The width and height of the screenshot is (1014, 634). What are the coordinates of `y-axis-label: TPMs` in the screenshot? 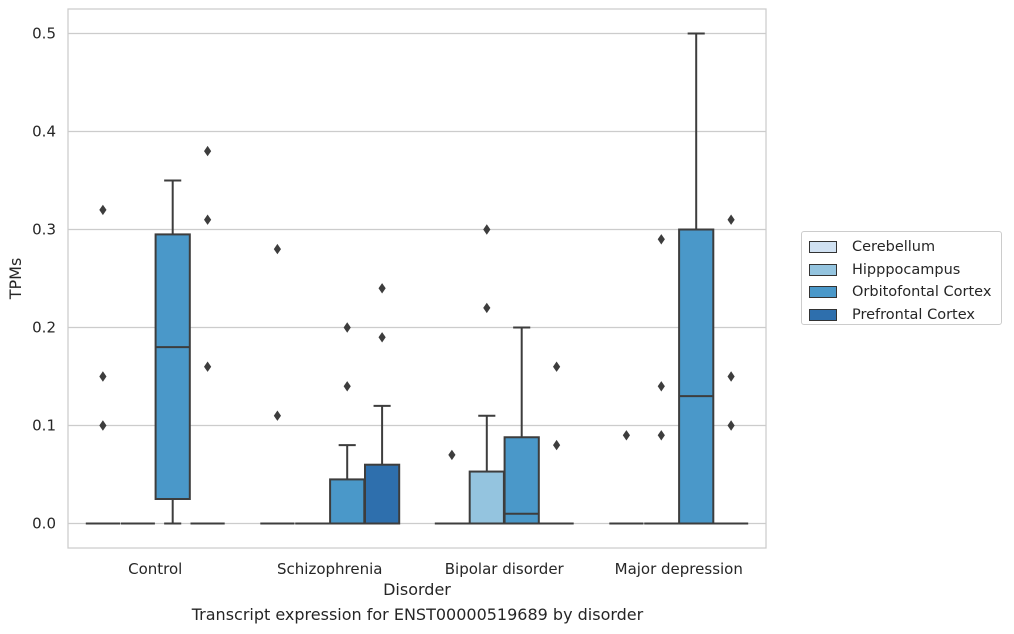 It's located at (15, 279).